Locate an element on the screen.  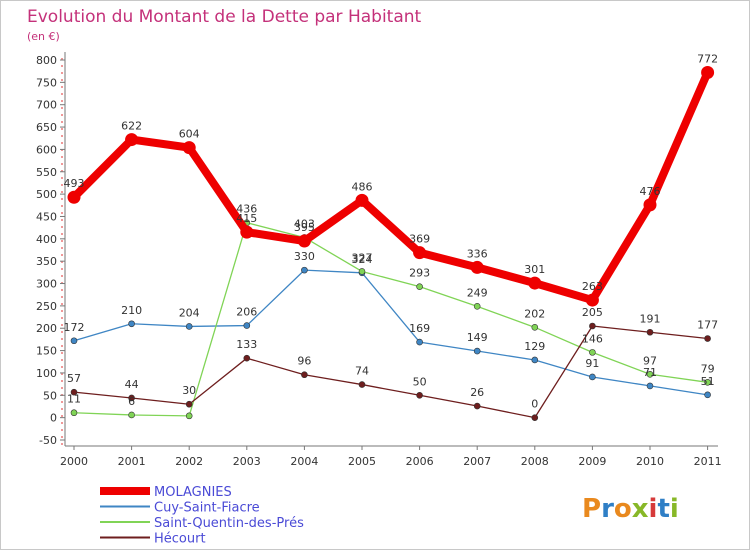
y-tick-label: 650 is located at coordinates (46, 127).